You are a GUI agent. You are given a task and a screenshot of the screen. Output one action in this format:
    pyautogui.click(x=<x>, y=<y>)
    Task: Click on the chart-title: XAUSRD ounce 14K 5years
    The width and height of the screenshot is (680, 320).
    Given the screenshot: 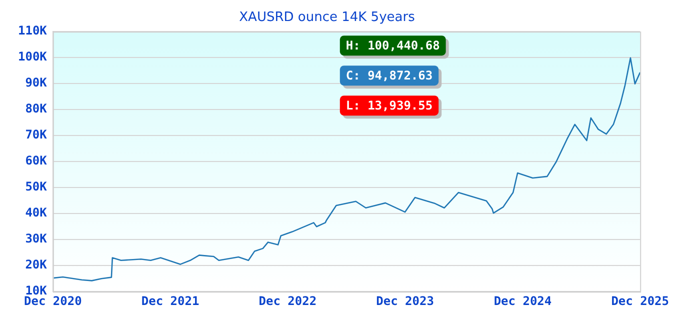 What is the action you would take?
    pyautogui.click(x=327, y=18)
    